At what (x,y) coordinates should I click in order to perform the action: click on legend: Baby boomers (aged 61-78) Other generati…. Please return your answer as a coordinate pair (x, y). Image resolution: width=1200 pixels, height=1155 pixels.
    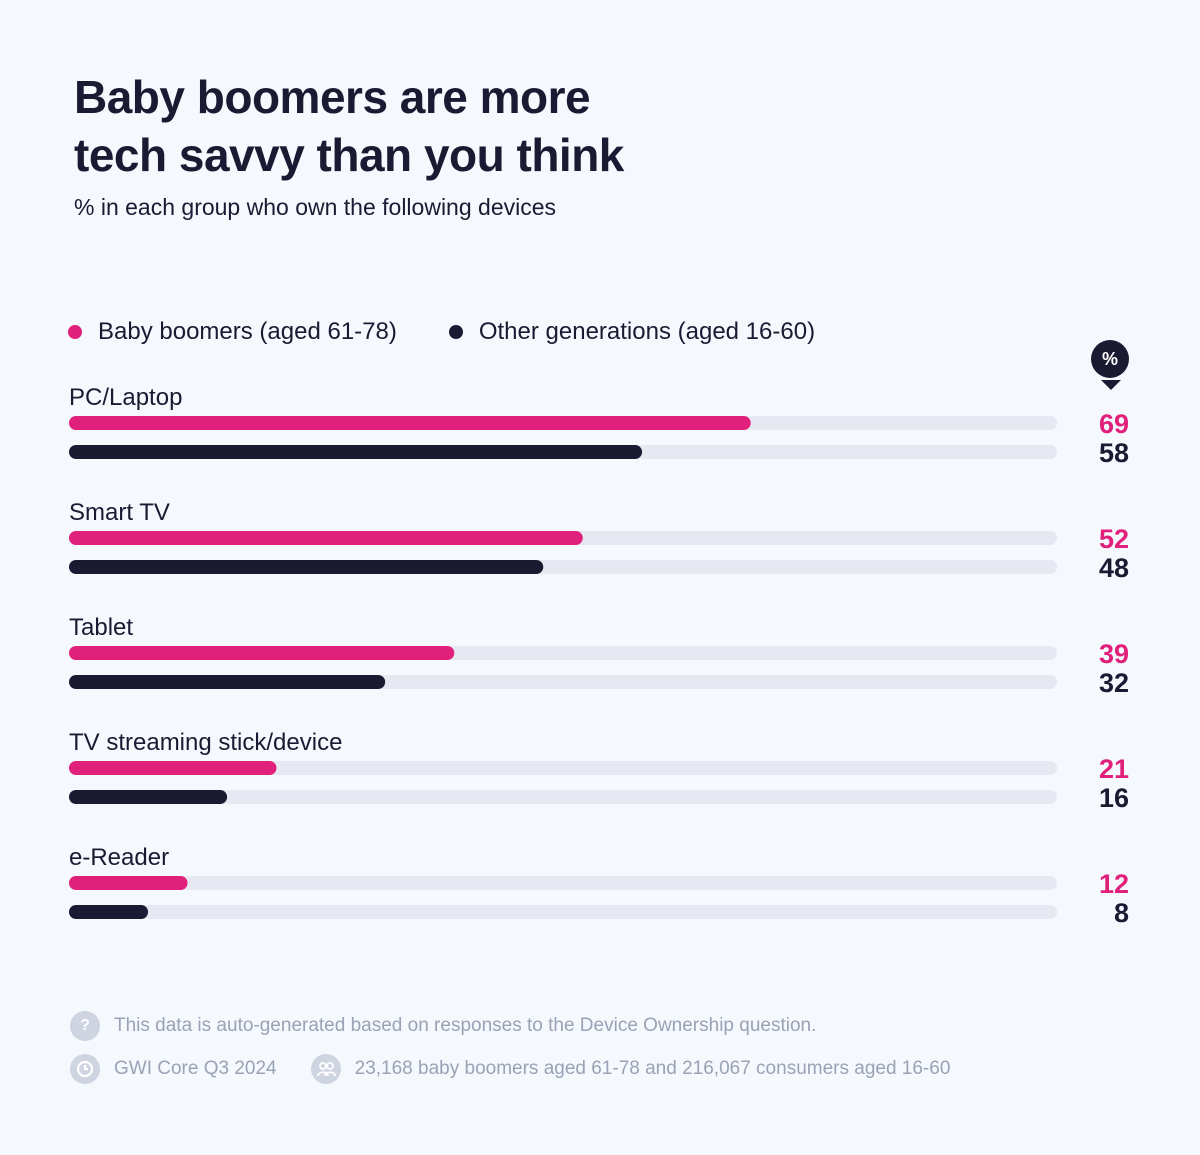
    Looking at the image, I should click on (467, 332).